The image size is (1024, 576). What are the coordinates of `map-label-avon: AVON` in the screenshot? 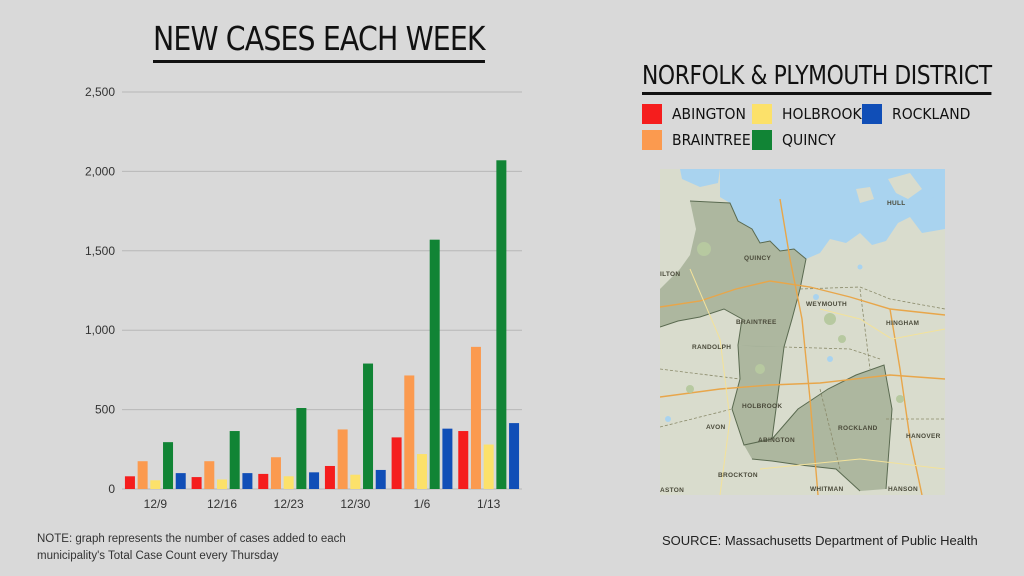 It's located at (716, 427).